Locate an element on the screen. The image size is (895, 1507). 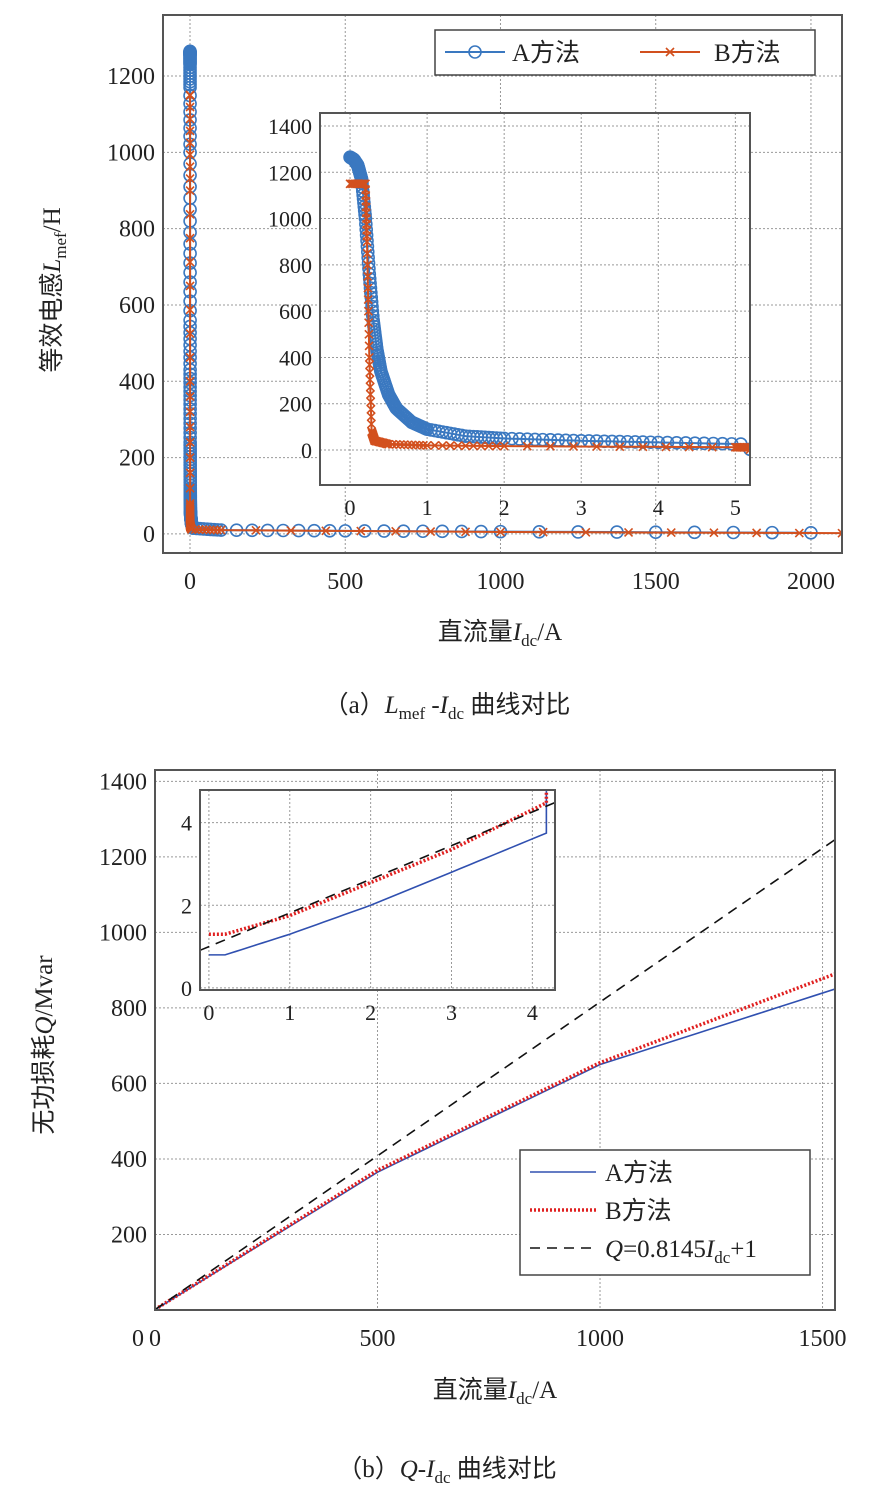
chart-a-inset-ytick-label: 1200 is located at coordinates (290, 172).